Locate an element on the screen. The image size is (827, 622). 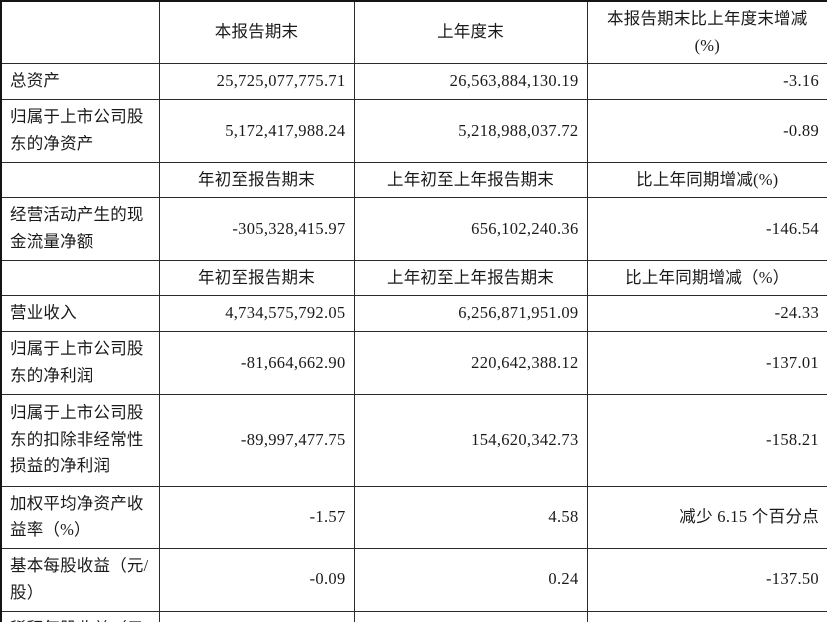
cell-net-assets-change: -0.89 is located at coordinates (706, 131).